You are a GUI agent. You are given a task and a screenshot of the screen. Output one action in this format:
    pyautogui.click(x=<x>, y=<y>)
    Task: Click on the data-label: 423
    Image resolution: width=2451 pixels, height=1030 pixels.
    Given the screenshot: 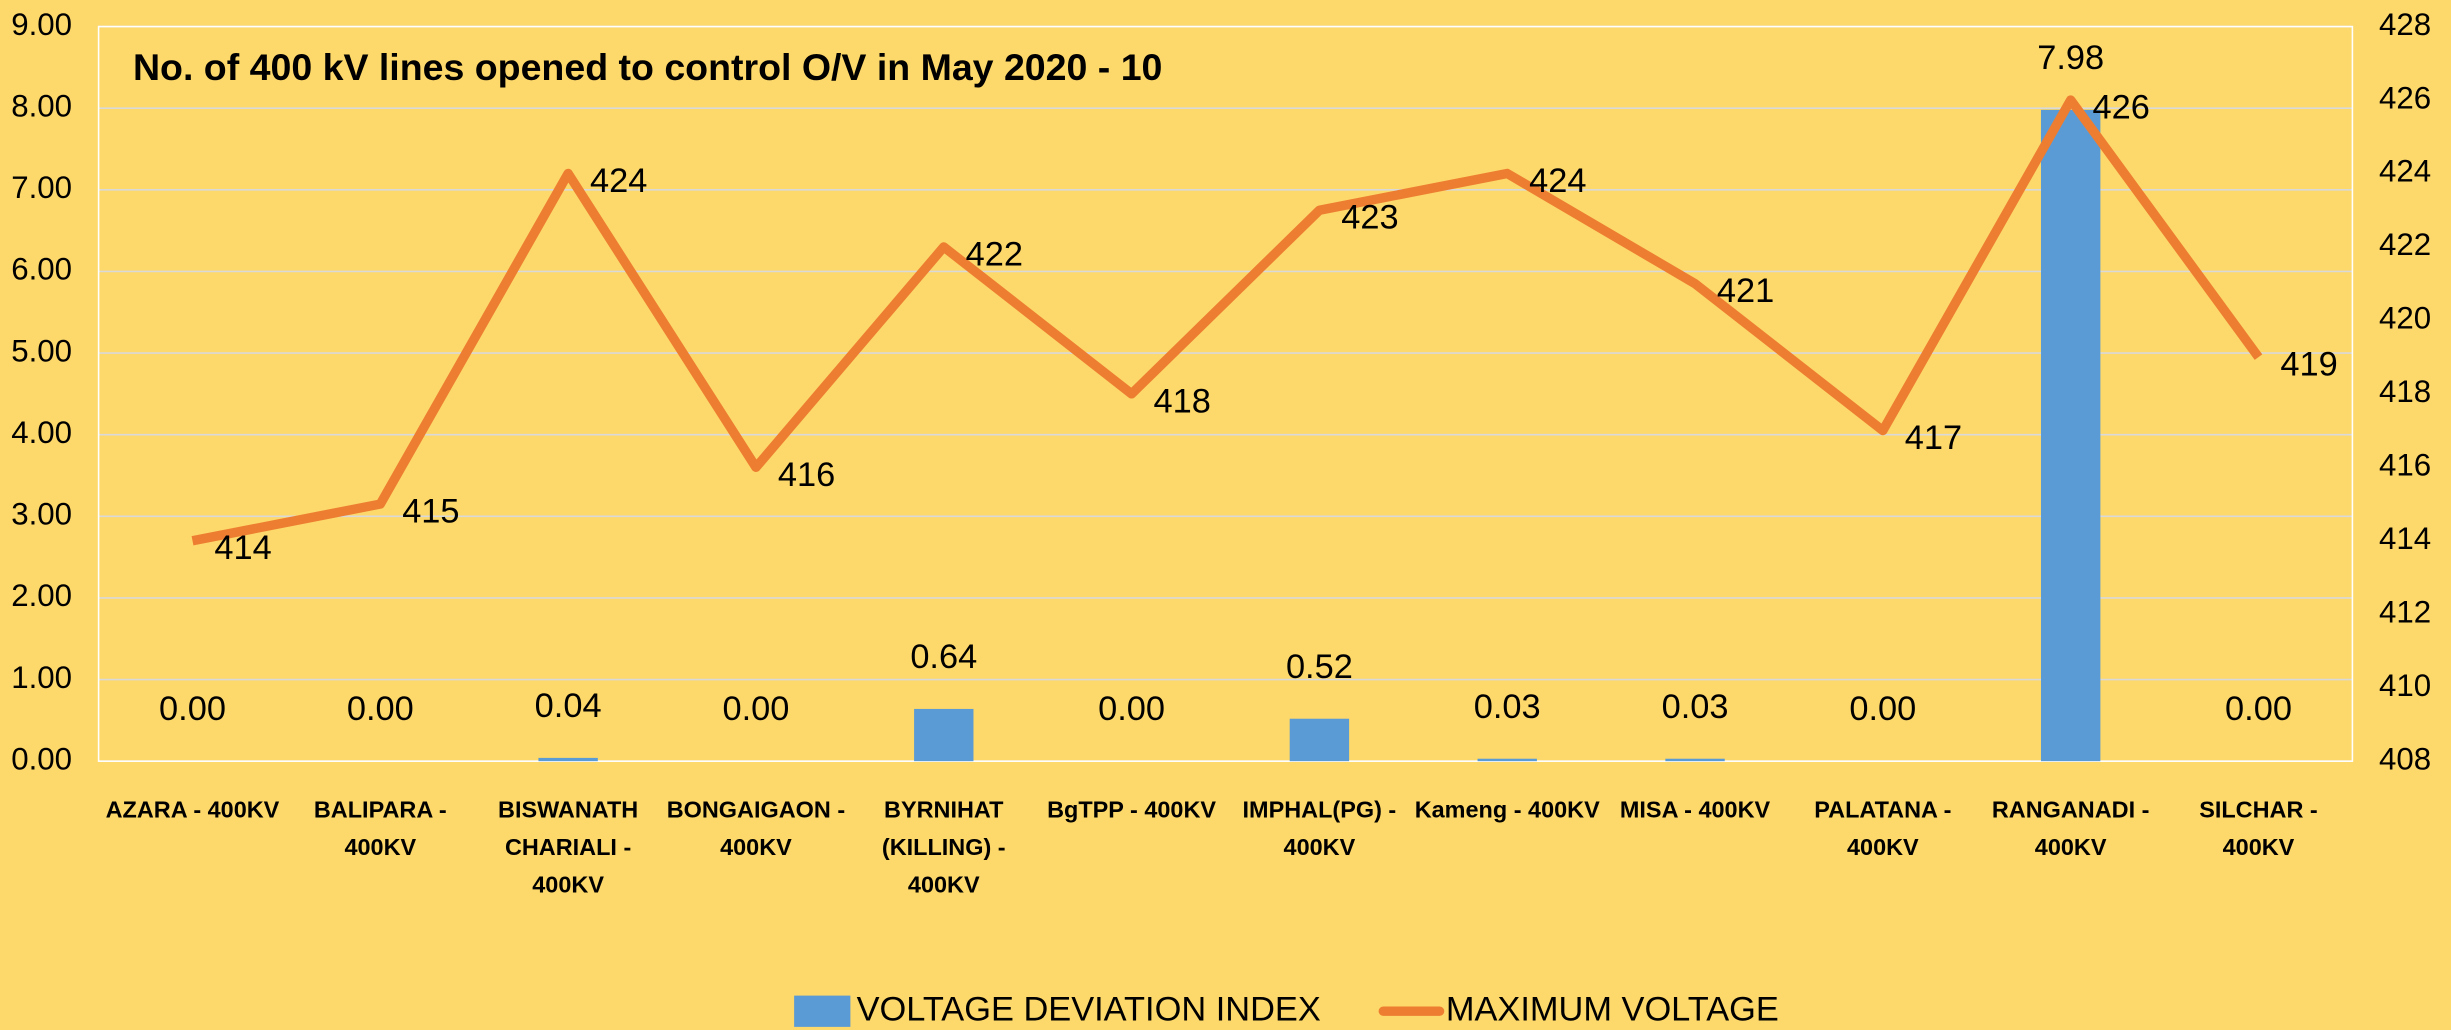 What is the action you would take?
    pyautogui.click(x=1369, y=218)
    